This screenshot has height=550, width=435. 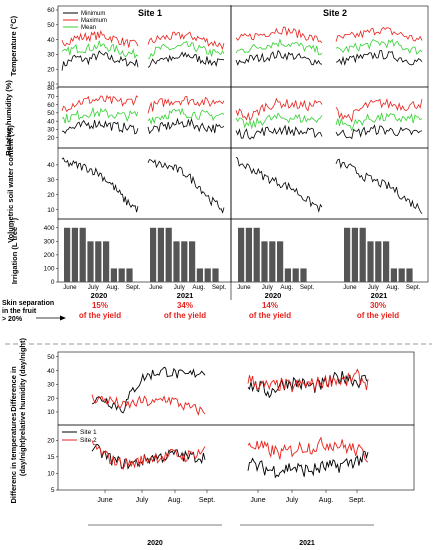 What do you see at coordinates (13, 389) in the screenshot?
I see `ylabel-rhdiff-line1: Difference in` at bounding box center [13, 389].